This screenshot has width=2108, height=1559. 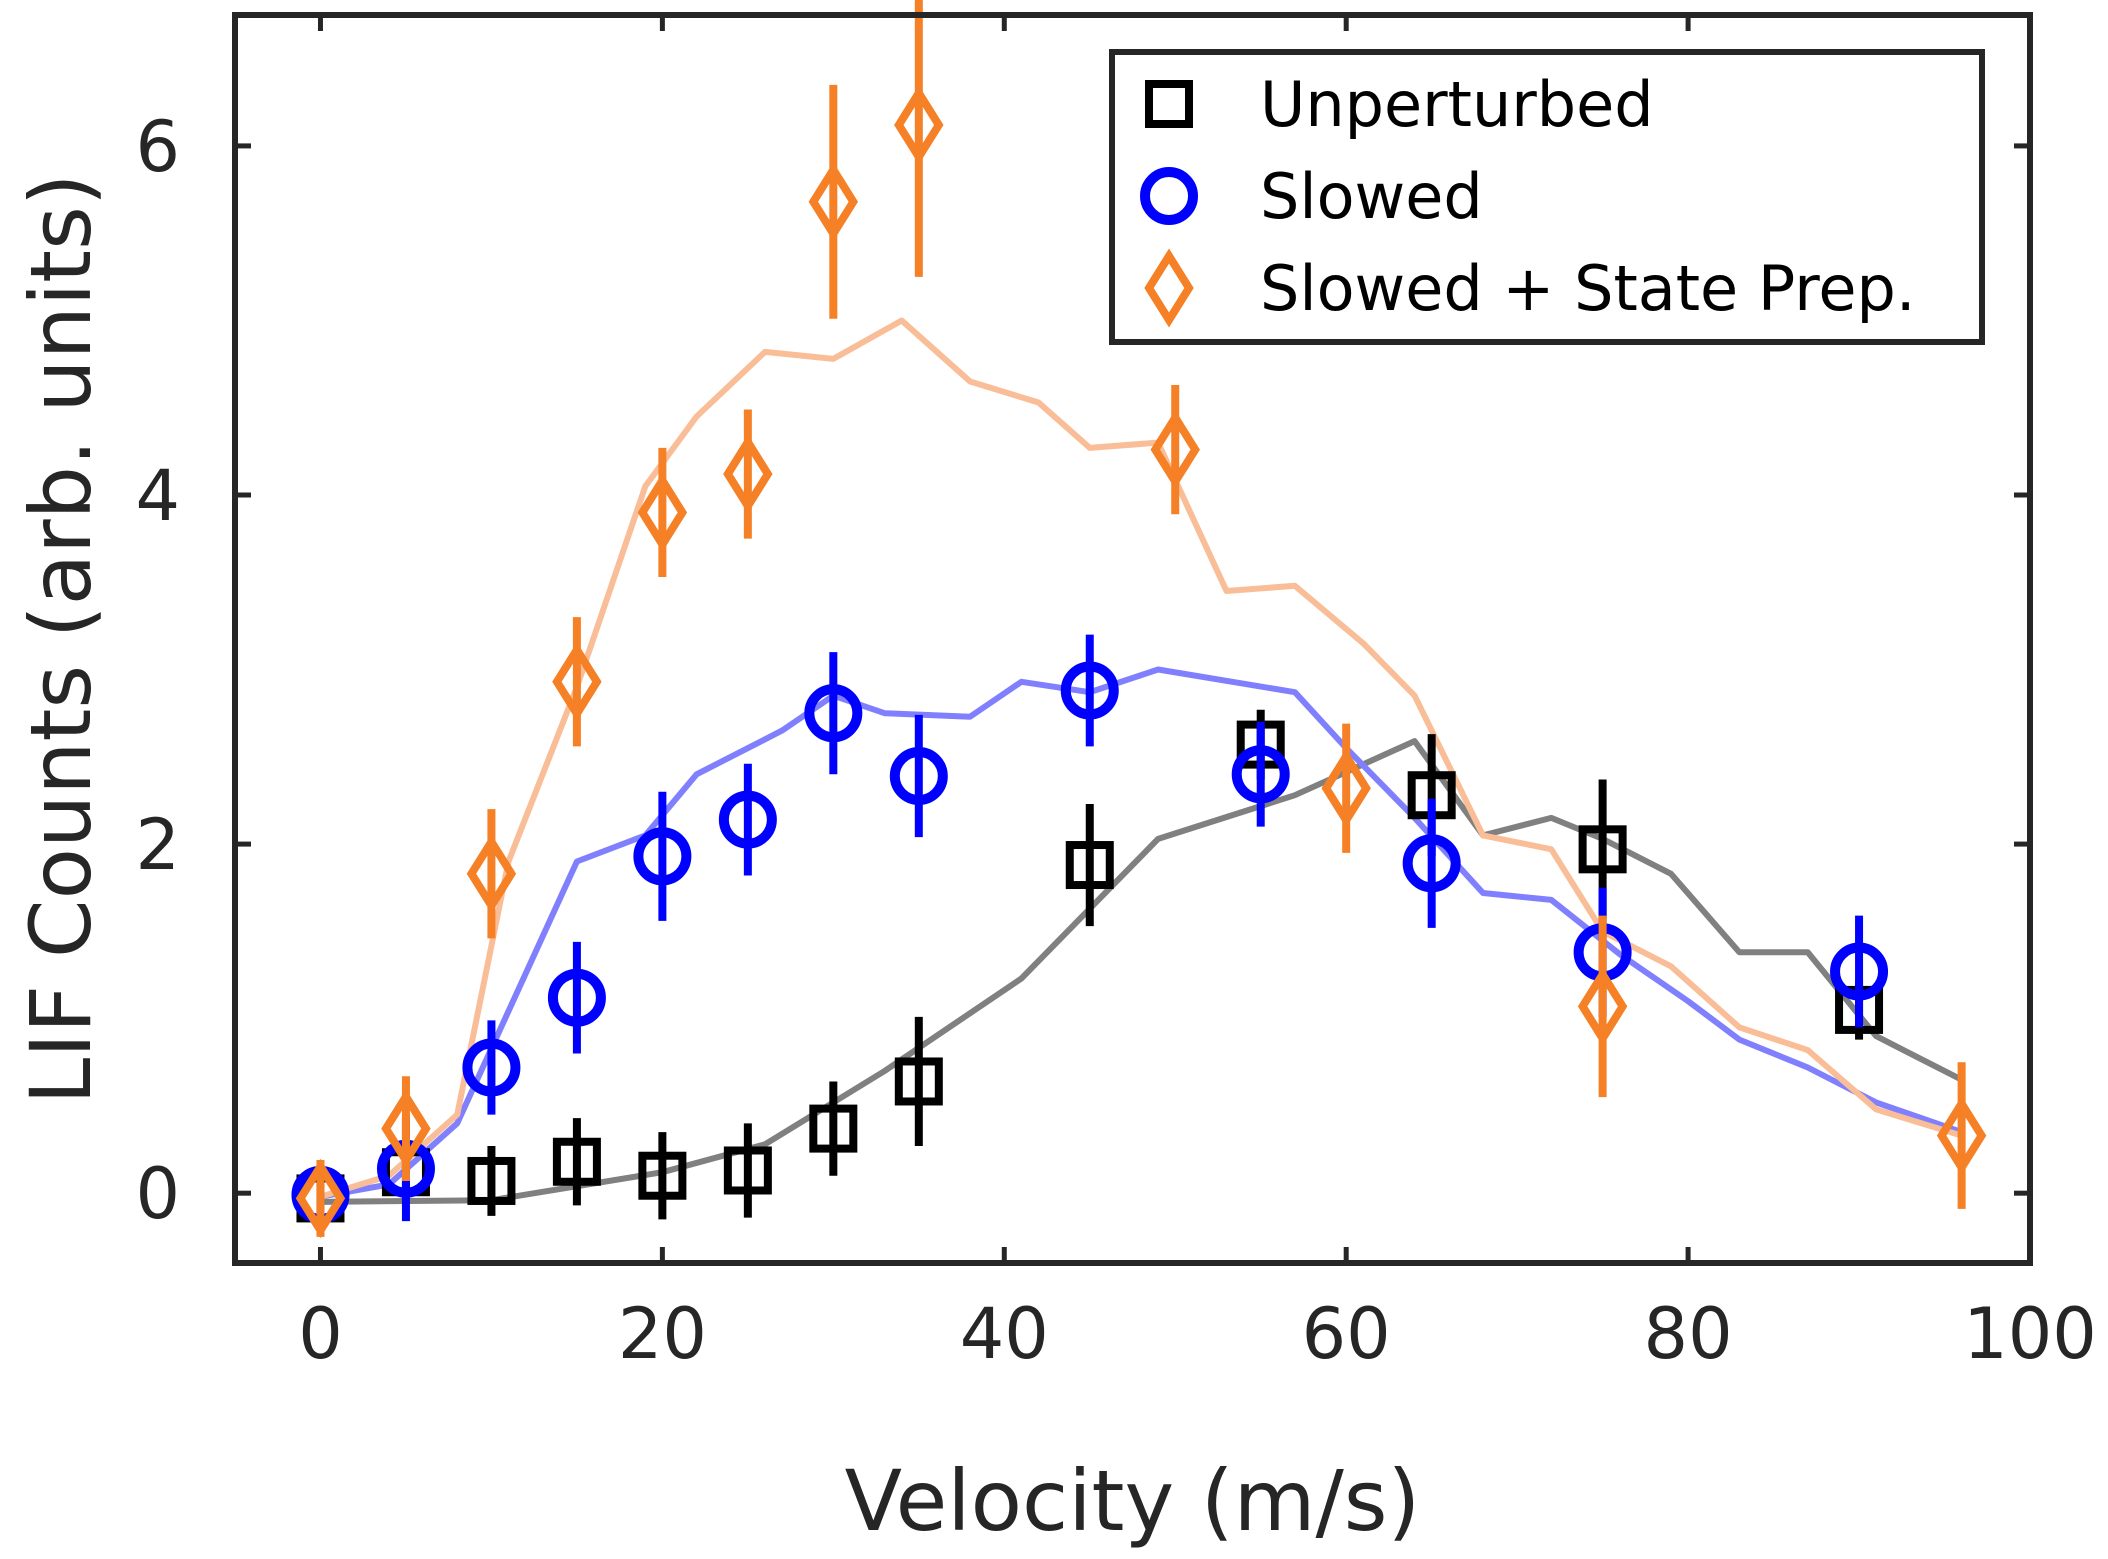 What do you see at coordinates (1346, 1334) in the screenshot?
I see `x-tick-label: 60` at bounding box center [1346, 1334].